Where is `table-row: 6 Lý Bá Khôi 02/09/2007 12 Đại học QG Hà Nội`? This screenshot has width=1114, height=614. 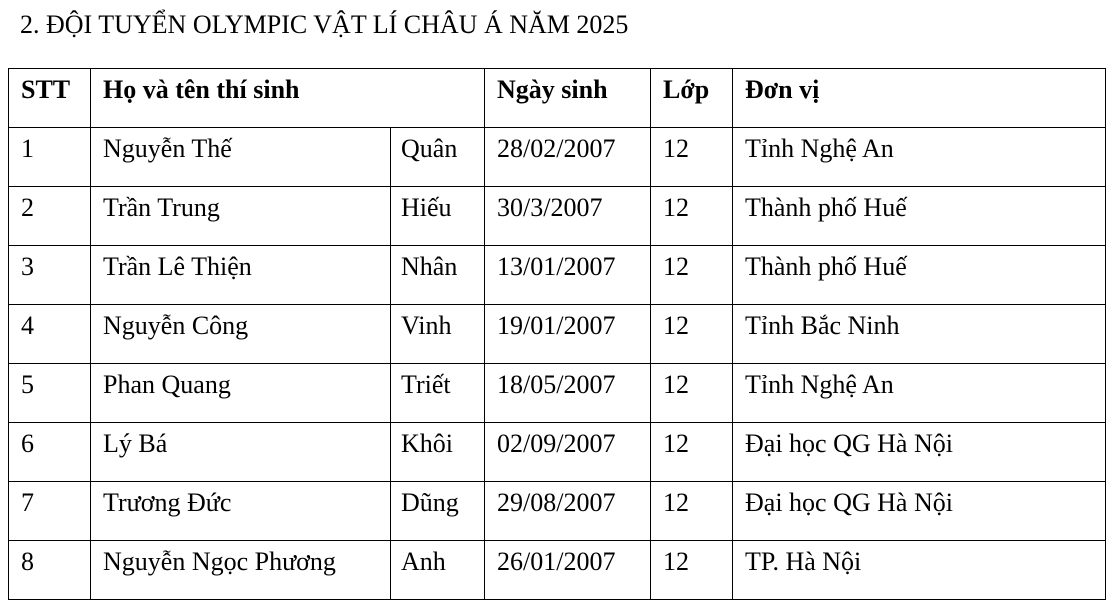
table-row: 6 Lý Bá Khôi 02/09/2007 12 Đại học QG Hà Nội is located at coordinates (557, 452).